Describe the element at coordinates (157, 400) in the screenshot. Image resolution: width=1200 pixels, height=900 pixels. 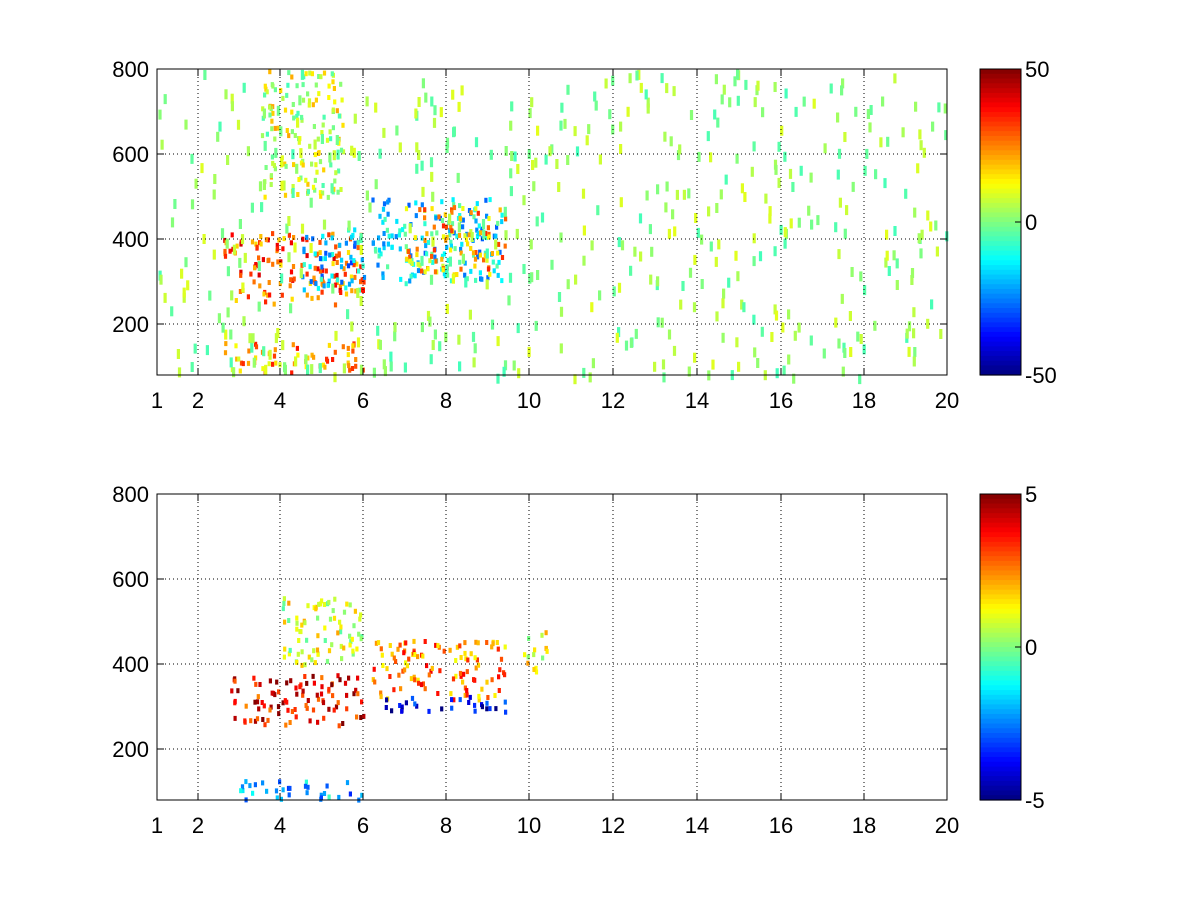
I see `x-tick-label: 1` at that location.